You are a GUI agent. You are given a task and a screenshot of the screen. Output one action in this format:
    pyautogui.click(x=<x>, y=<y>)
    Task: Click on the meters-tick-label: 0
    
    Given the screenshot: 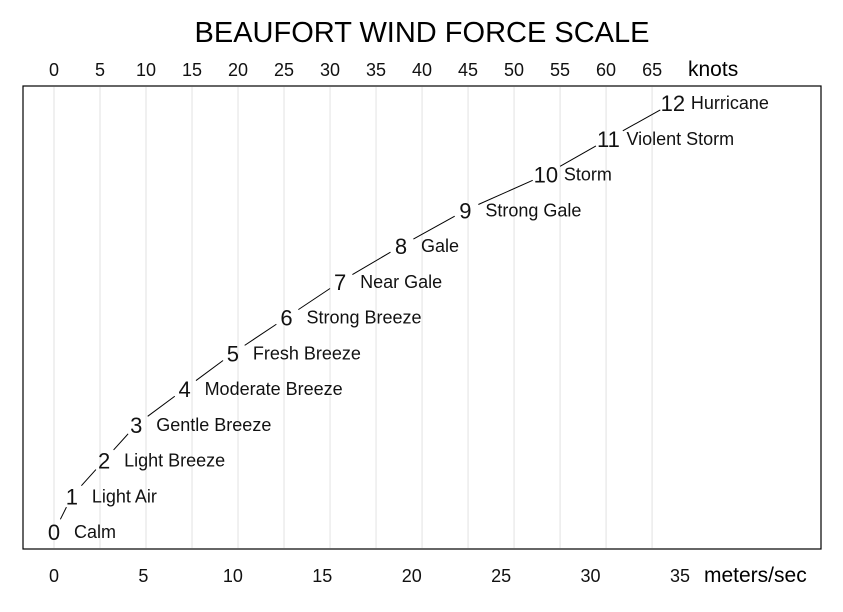 What is the action you would take?
    pyautogui.click(x=54, y=576)
    